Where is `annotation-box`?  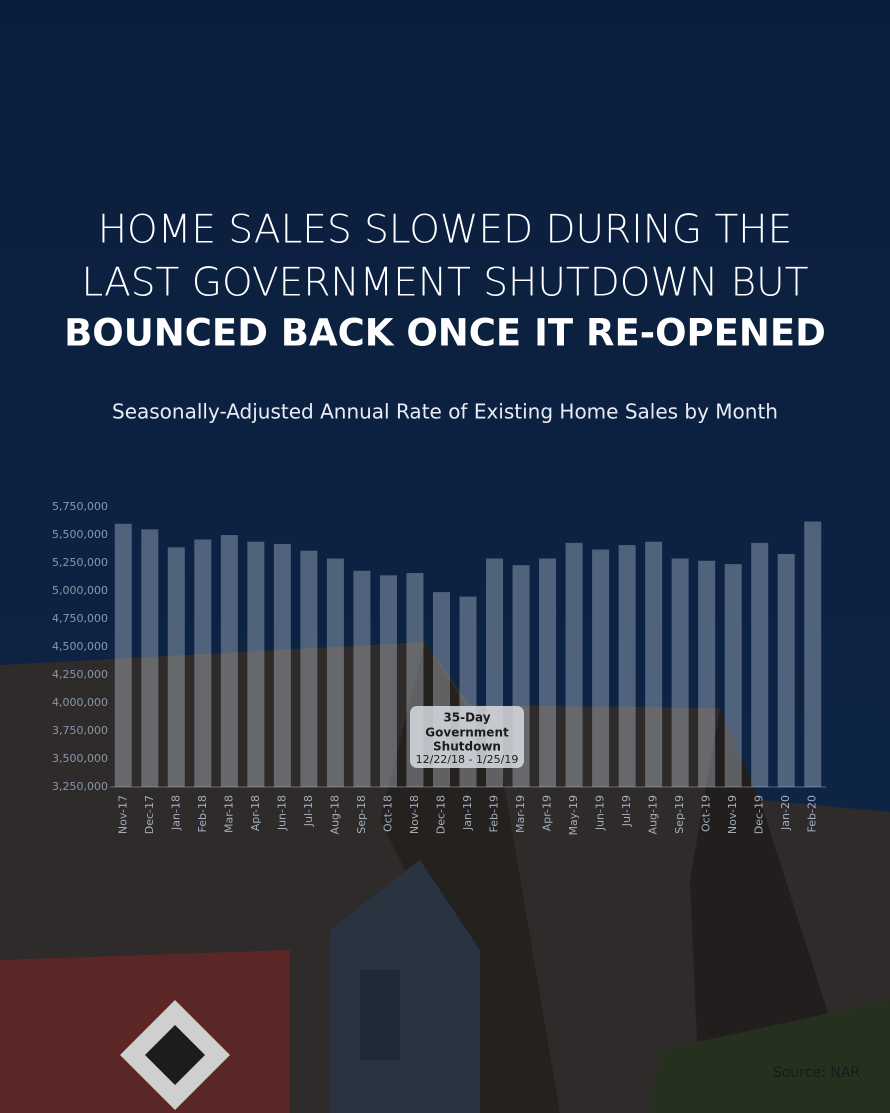
annotation-box is located at coordinates (467, 737).